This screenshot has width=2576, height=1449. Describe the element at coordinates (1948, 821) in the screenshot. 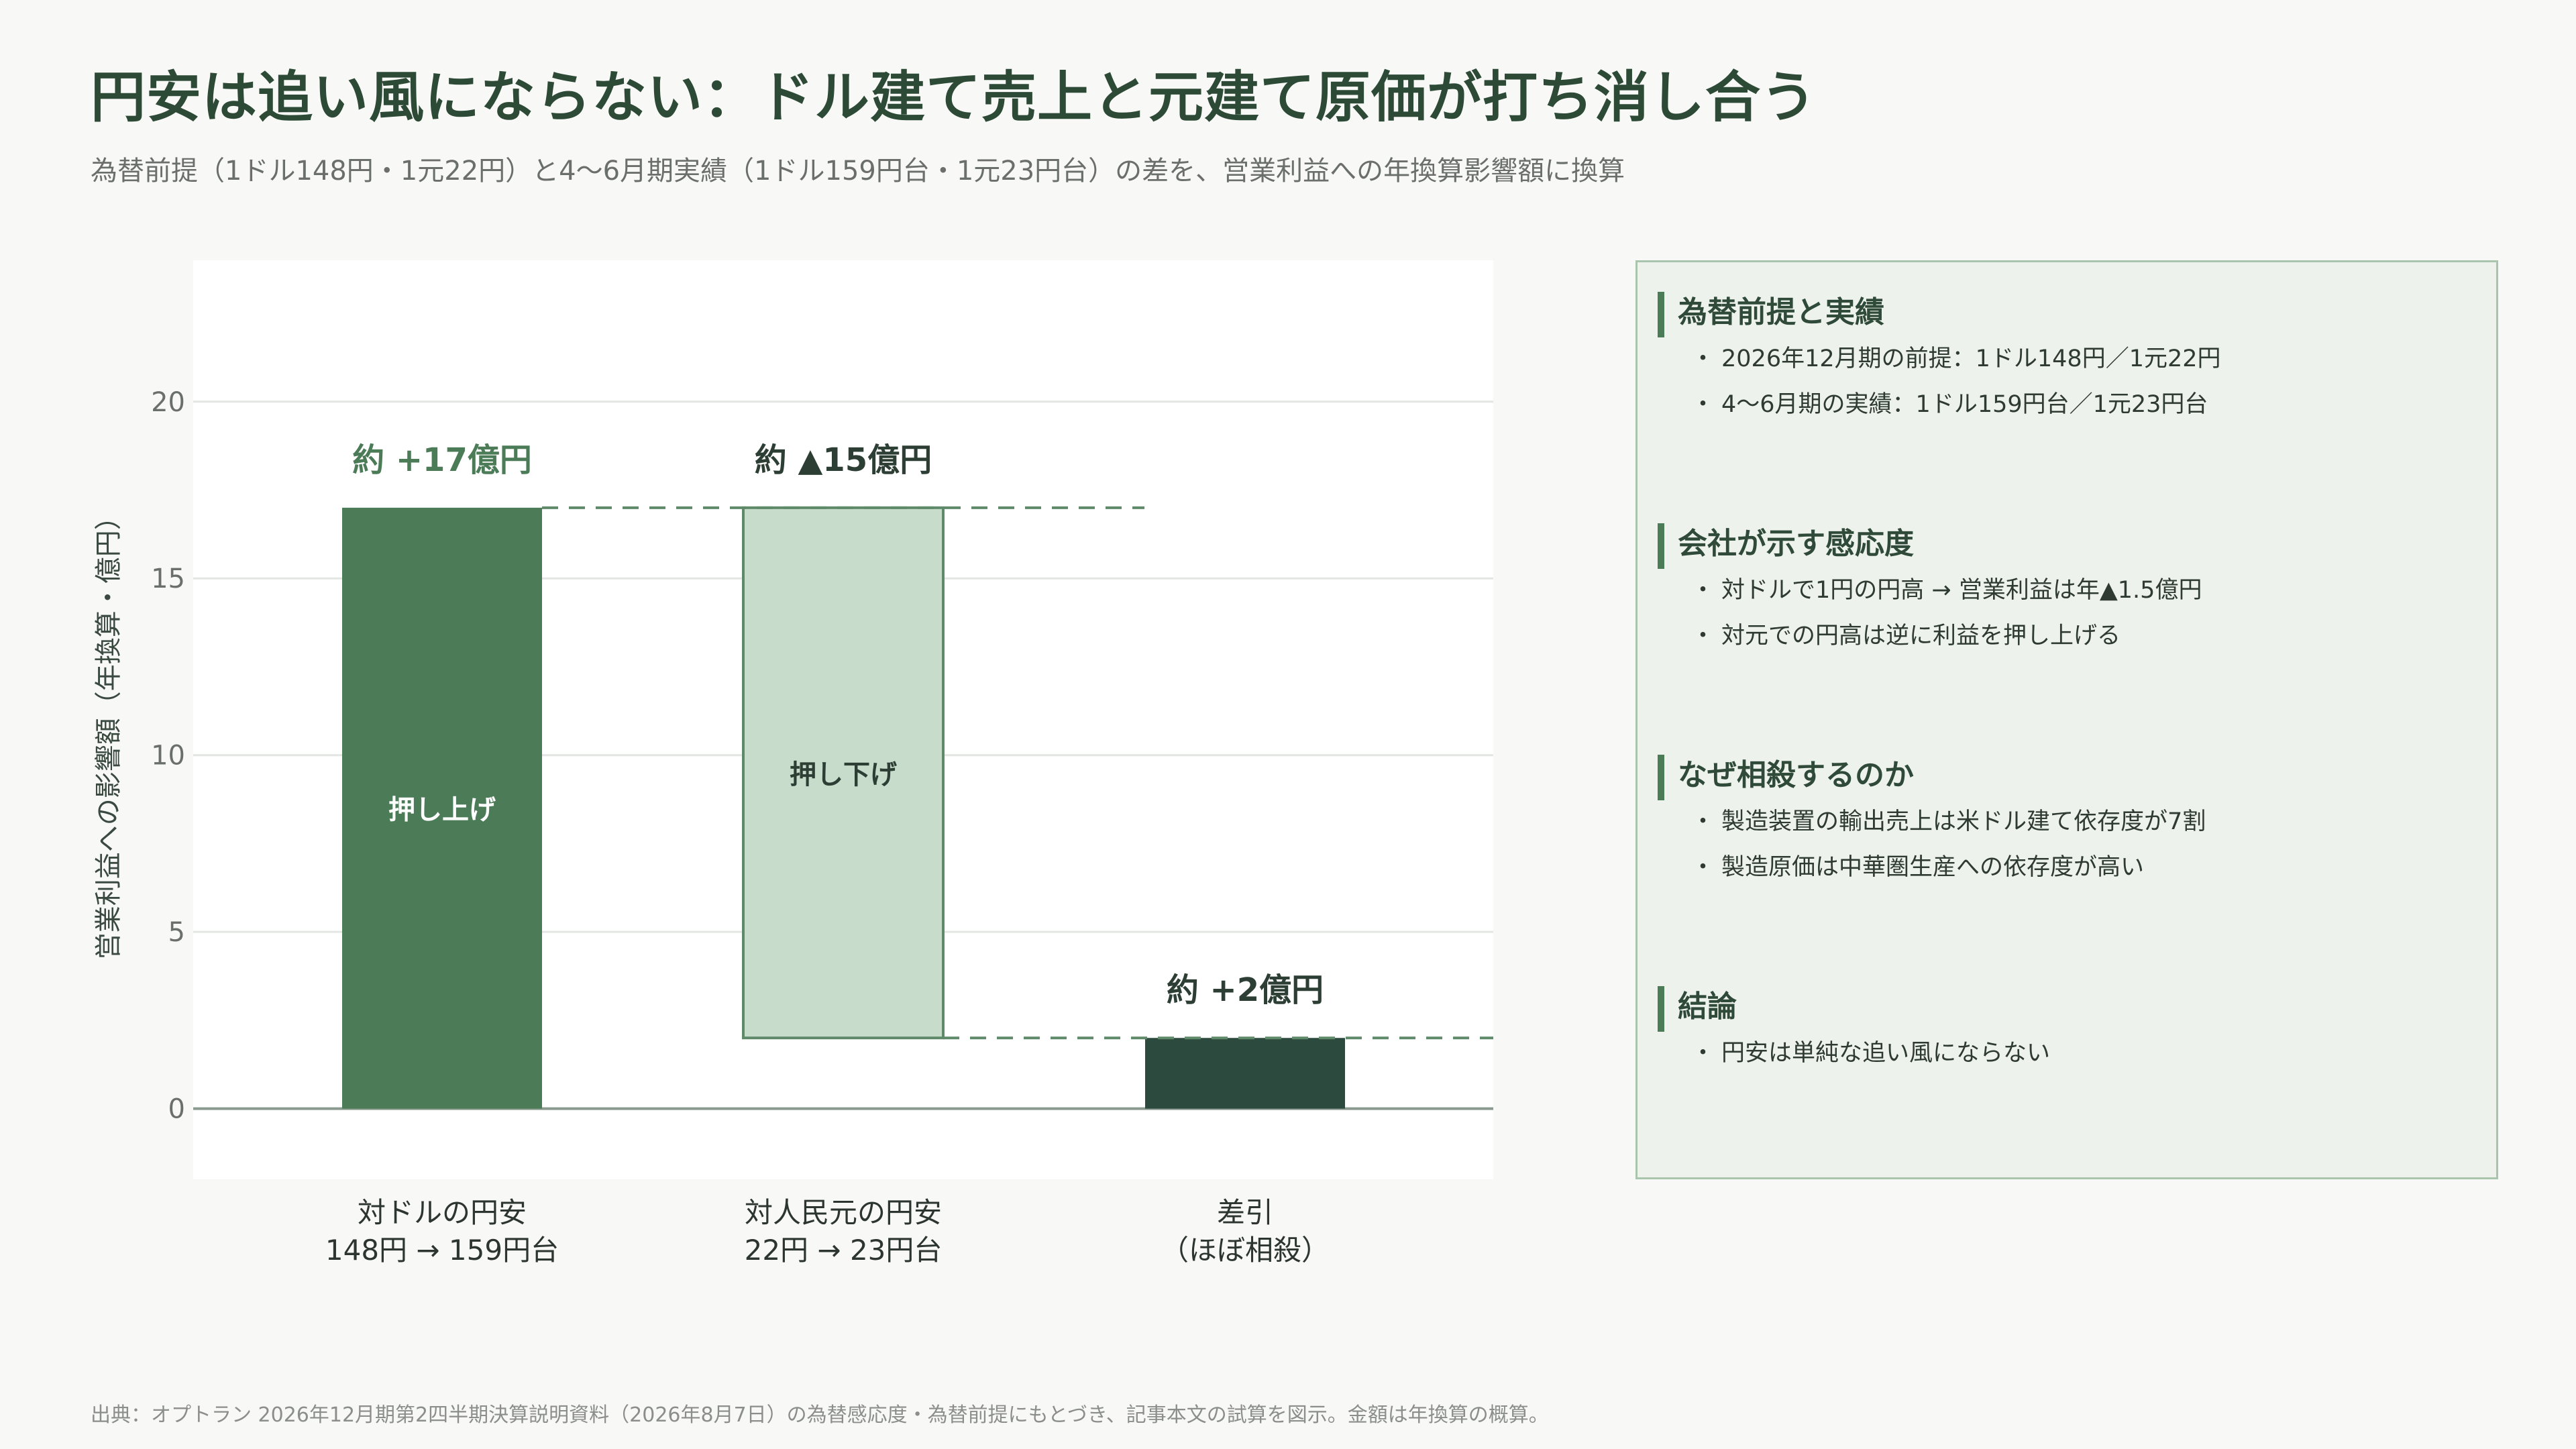

I see `list-item: ・製造装置の輸出売上は米ドル建て依存度が7割` at that location.